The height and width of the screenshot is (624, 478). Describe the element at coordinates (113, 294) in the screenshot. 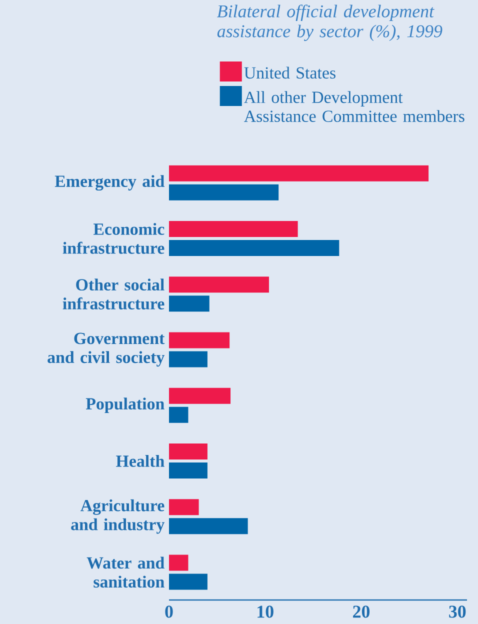

I see `y-tick-label: Other social infrastructure` at that location.